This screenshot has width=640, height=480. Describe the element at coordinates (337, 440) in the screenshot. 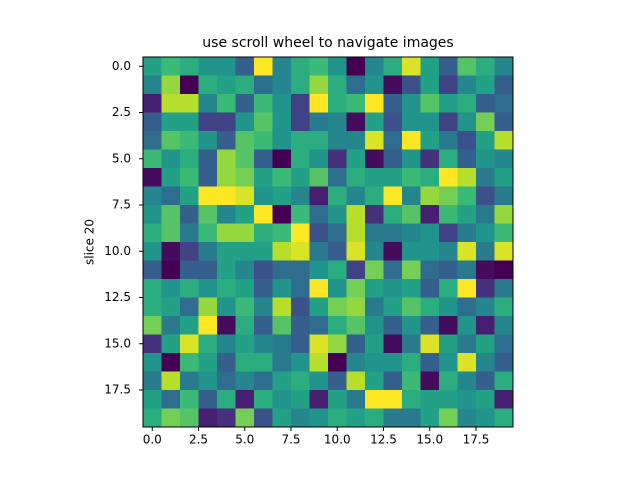

I see `x-tick-label: 10.0` at that location.